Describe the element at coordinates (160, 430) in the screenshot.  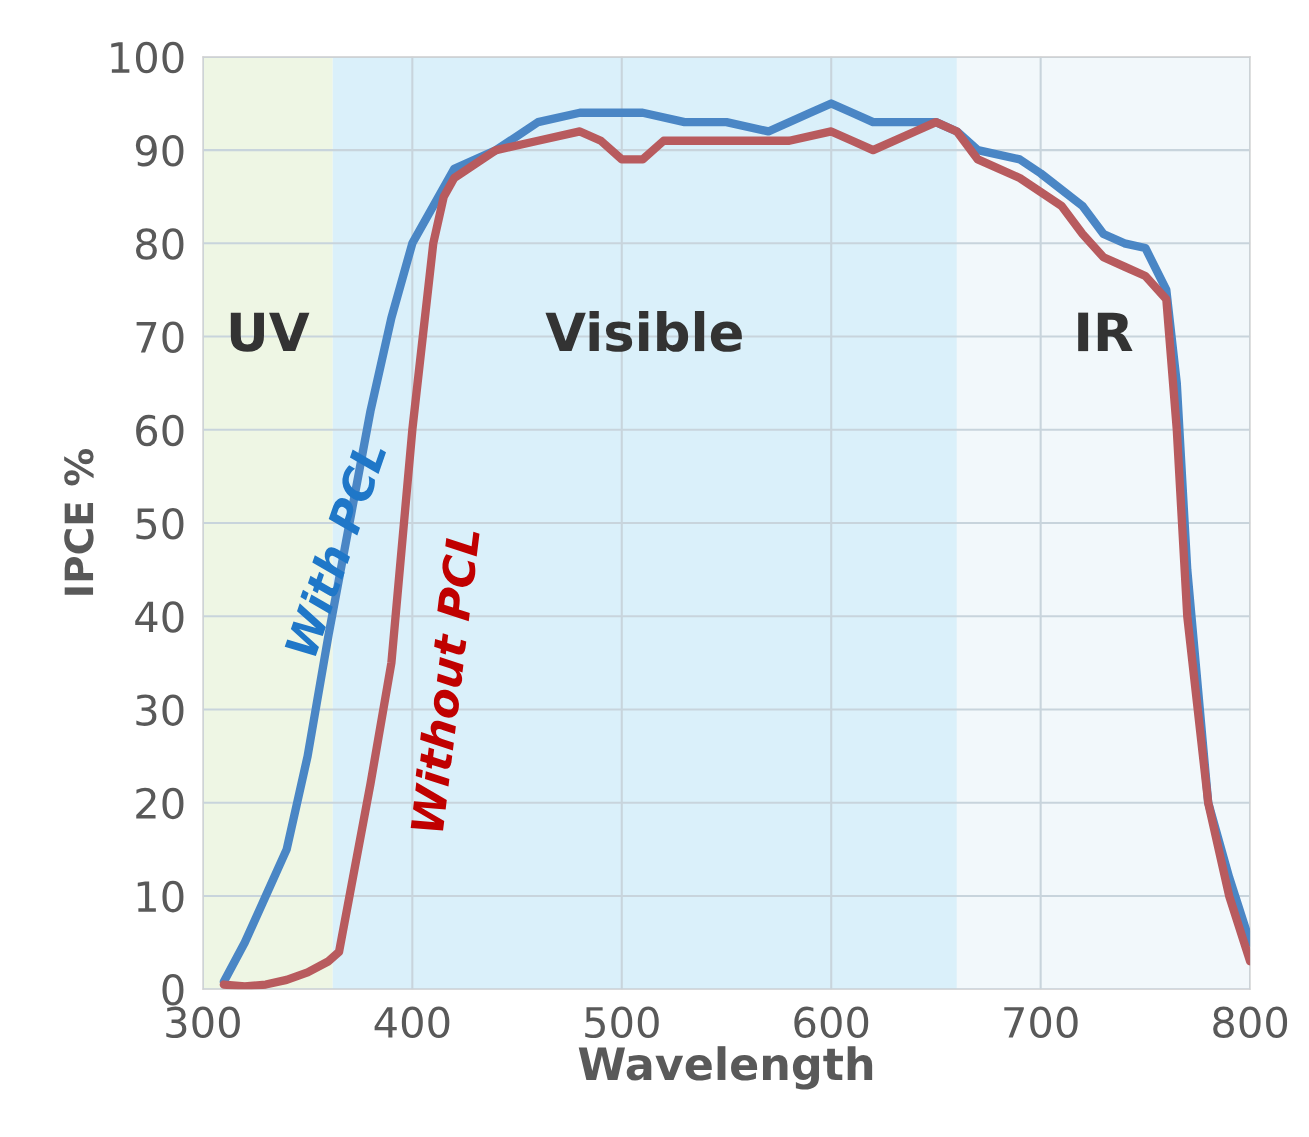
I see `y-tick-label: 60` at that location.